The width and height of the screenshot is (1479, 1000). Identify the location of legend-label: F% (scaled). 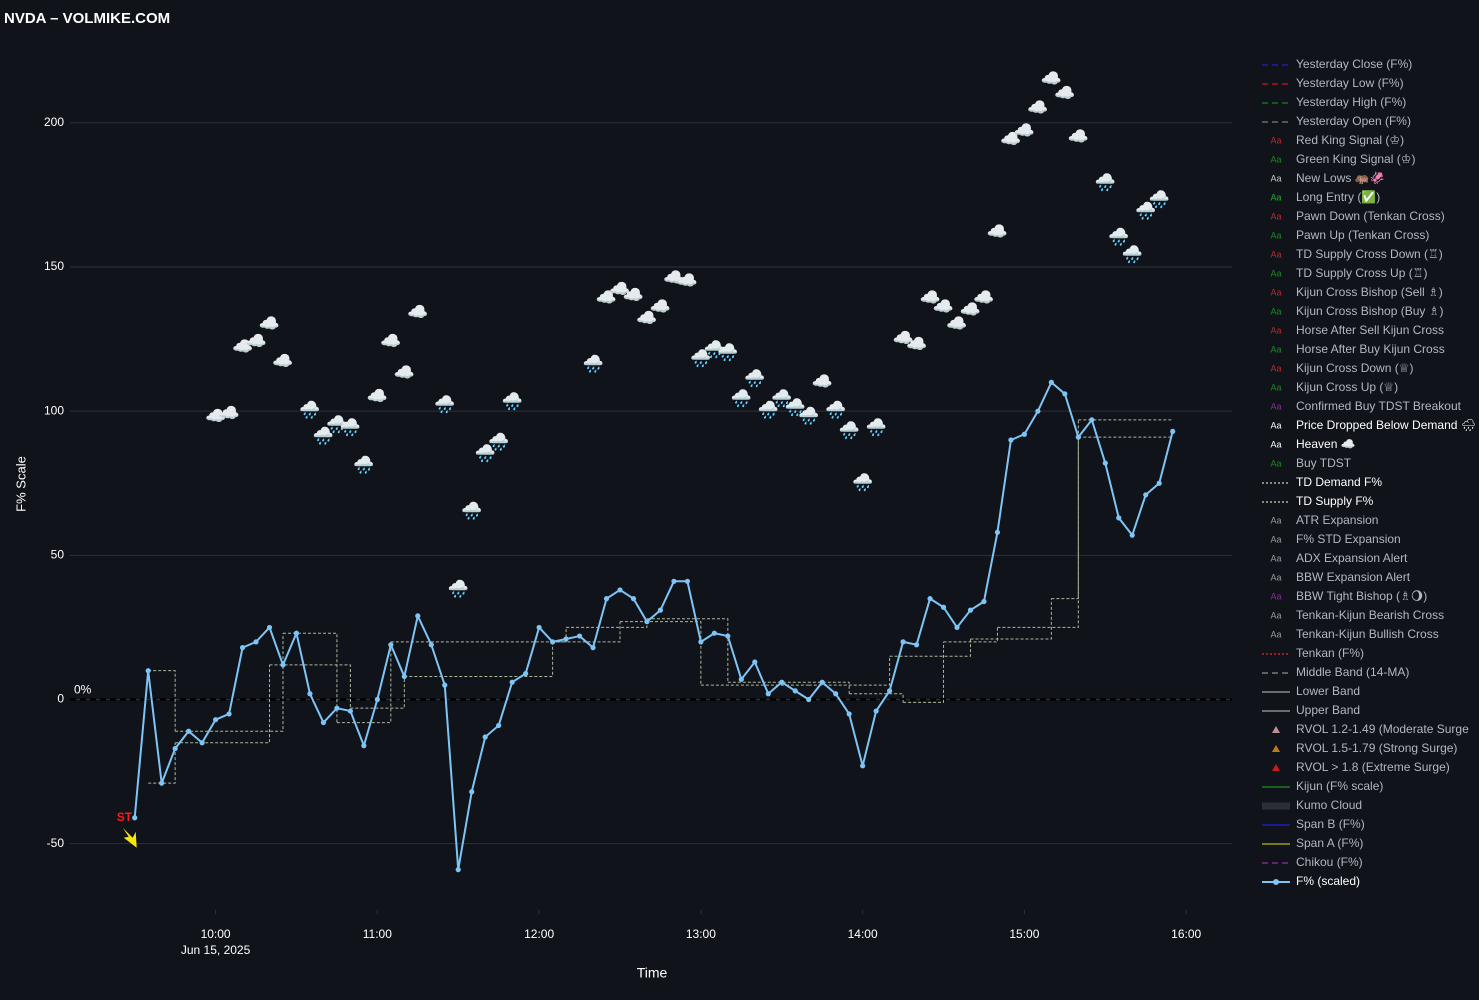
(1328, 881).